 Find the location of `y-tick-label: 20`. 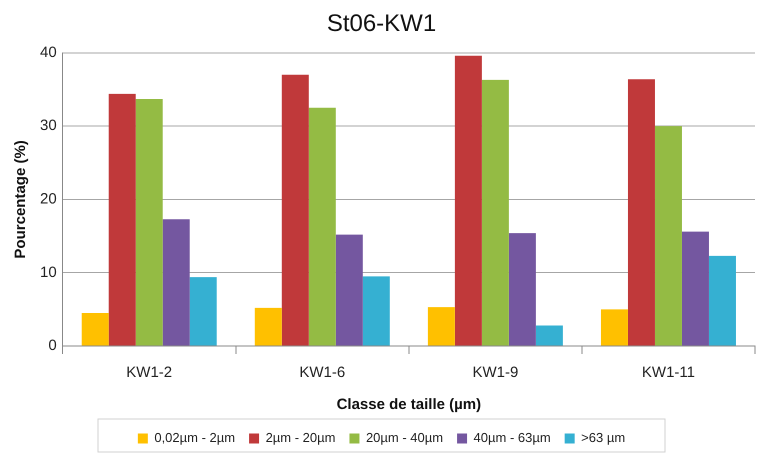

y-tick-label: 20 is located at coordinates (48, 199).